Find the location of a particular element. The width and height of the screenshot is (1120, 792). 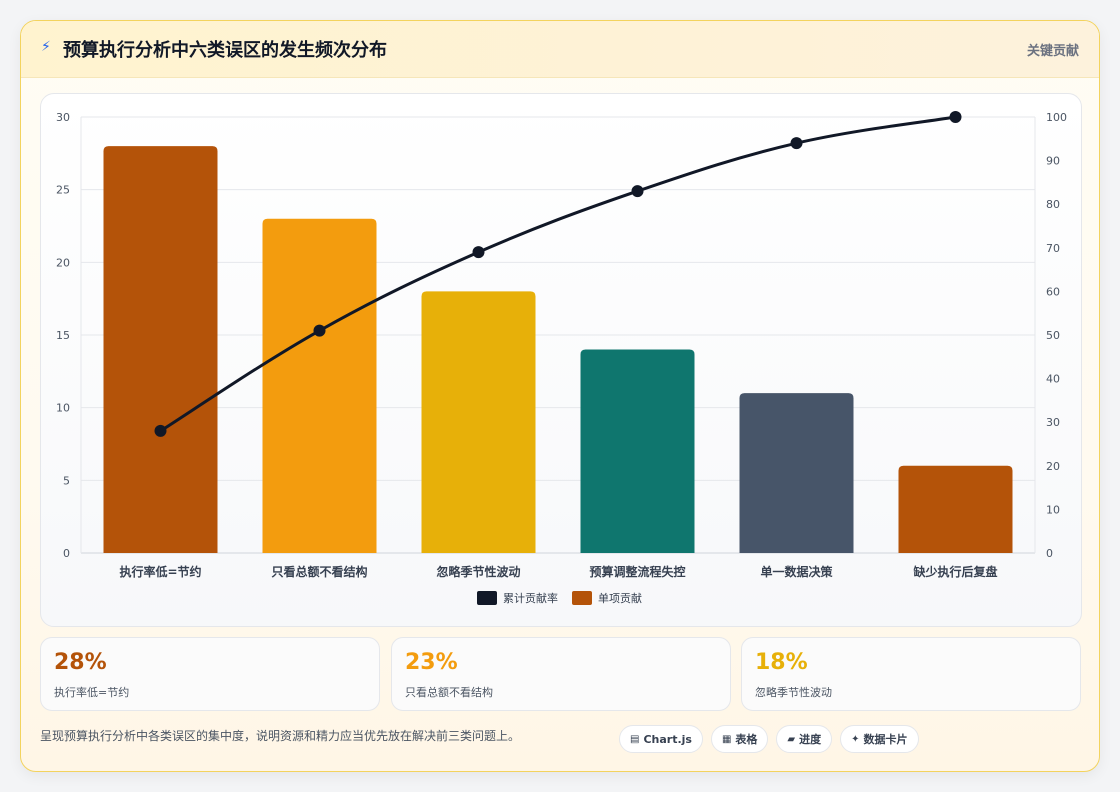

legend-swatch-cumulative is located at coordinates (487, 598).